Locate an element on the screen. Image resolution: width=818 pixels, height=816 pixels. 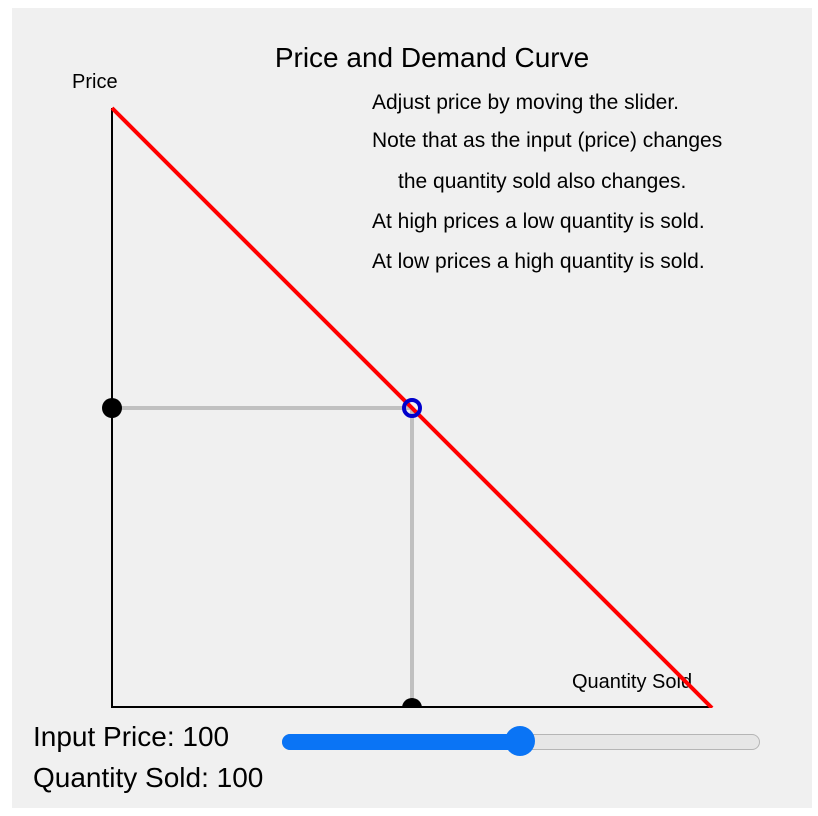
note-line: Adjust price by moving the slider. is located at coordinates (525, 102).